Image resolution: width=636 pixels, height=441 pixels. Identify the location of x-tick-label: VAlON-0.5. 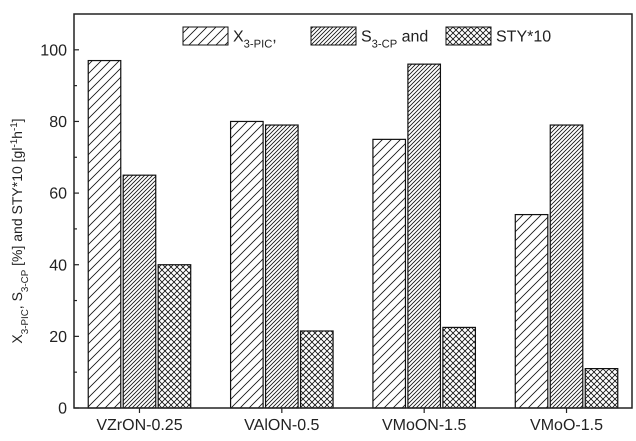
(282, 425).